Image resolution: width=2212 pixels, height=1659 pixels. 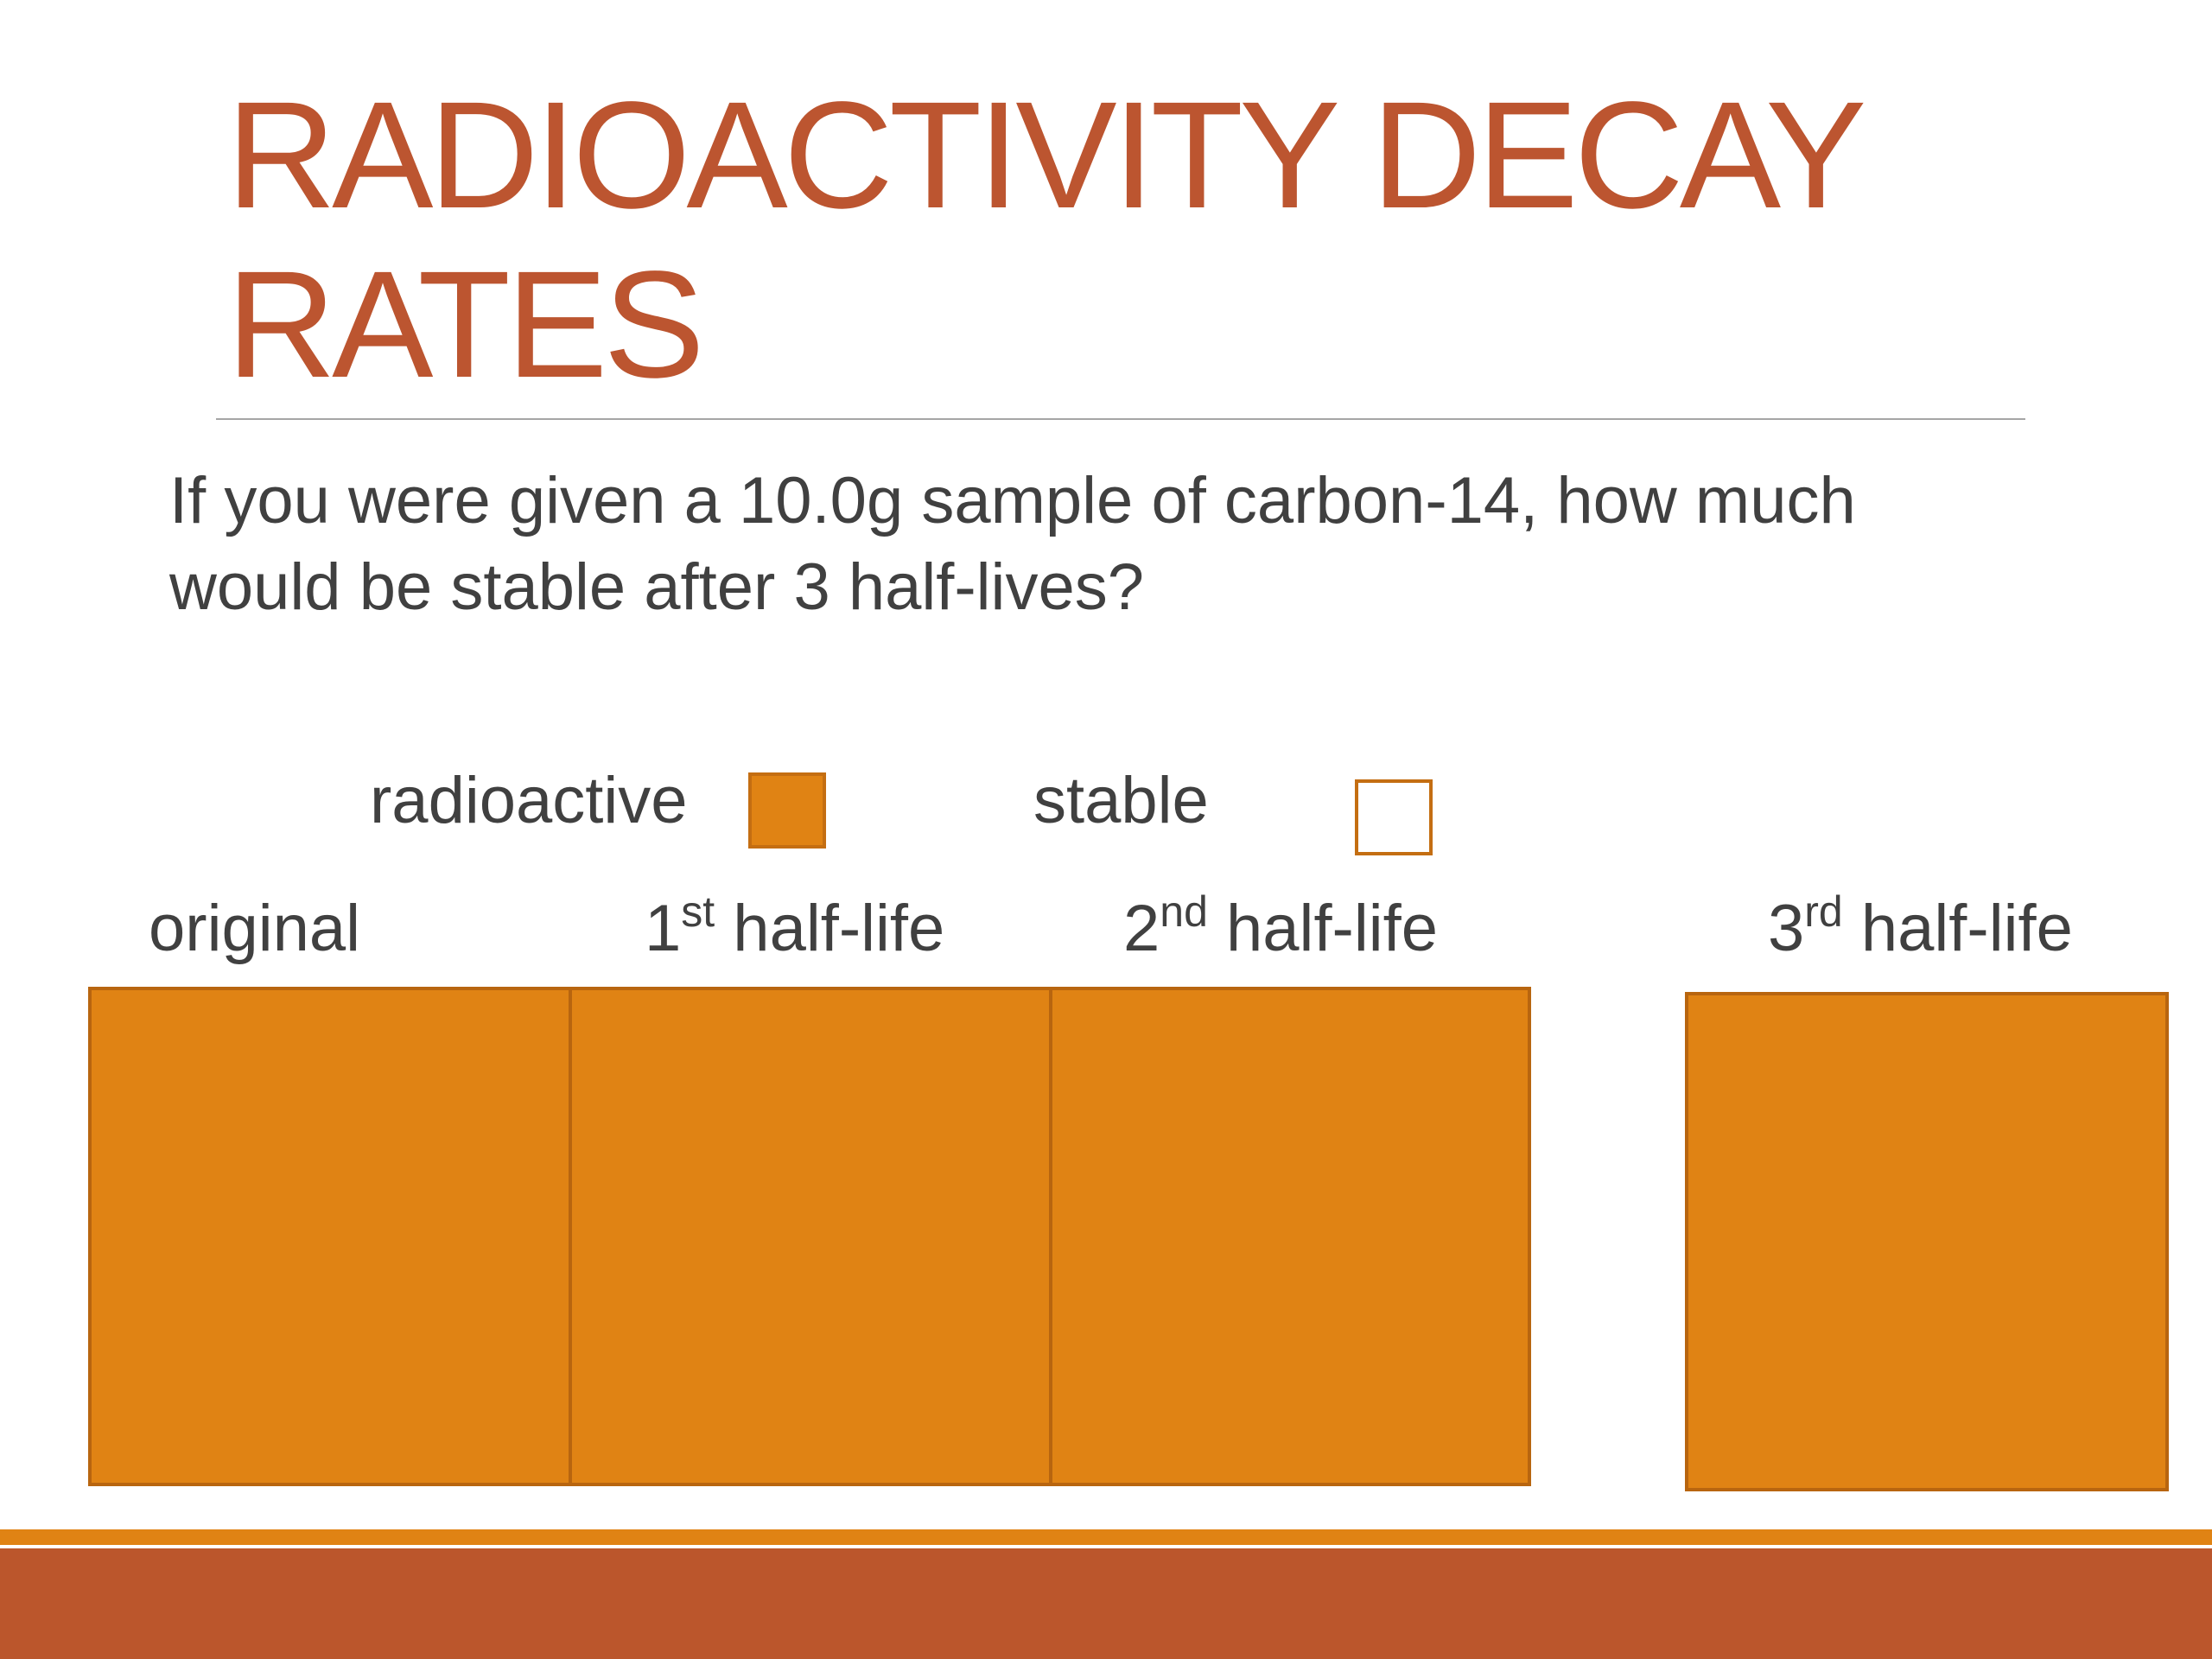 What do you see at coordinates (787, 810) in the screenshot?
I see `legend-radioactive-swatch` at bounding box center [787, 810].